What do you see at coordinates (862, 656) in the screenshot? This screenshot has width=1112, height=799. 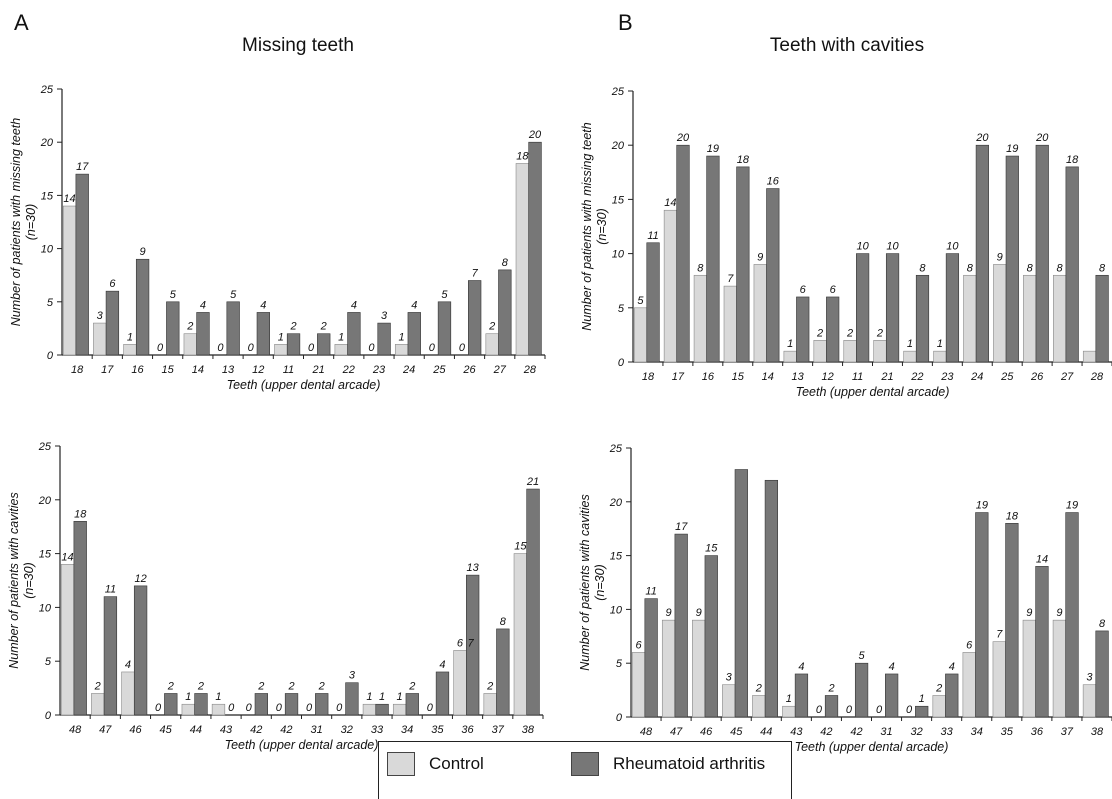 I see `chart4-data-label-rheumatoid: 5` at bounding box center [862, 656].